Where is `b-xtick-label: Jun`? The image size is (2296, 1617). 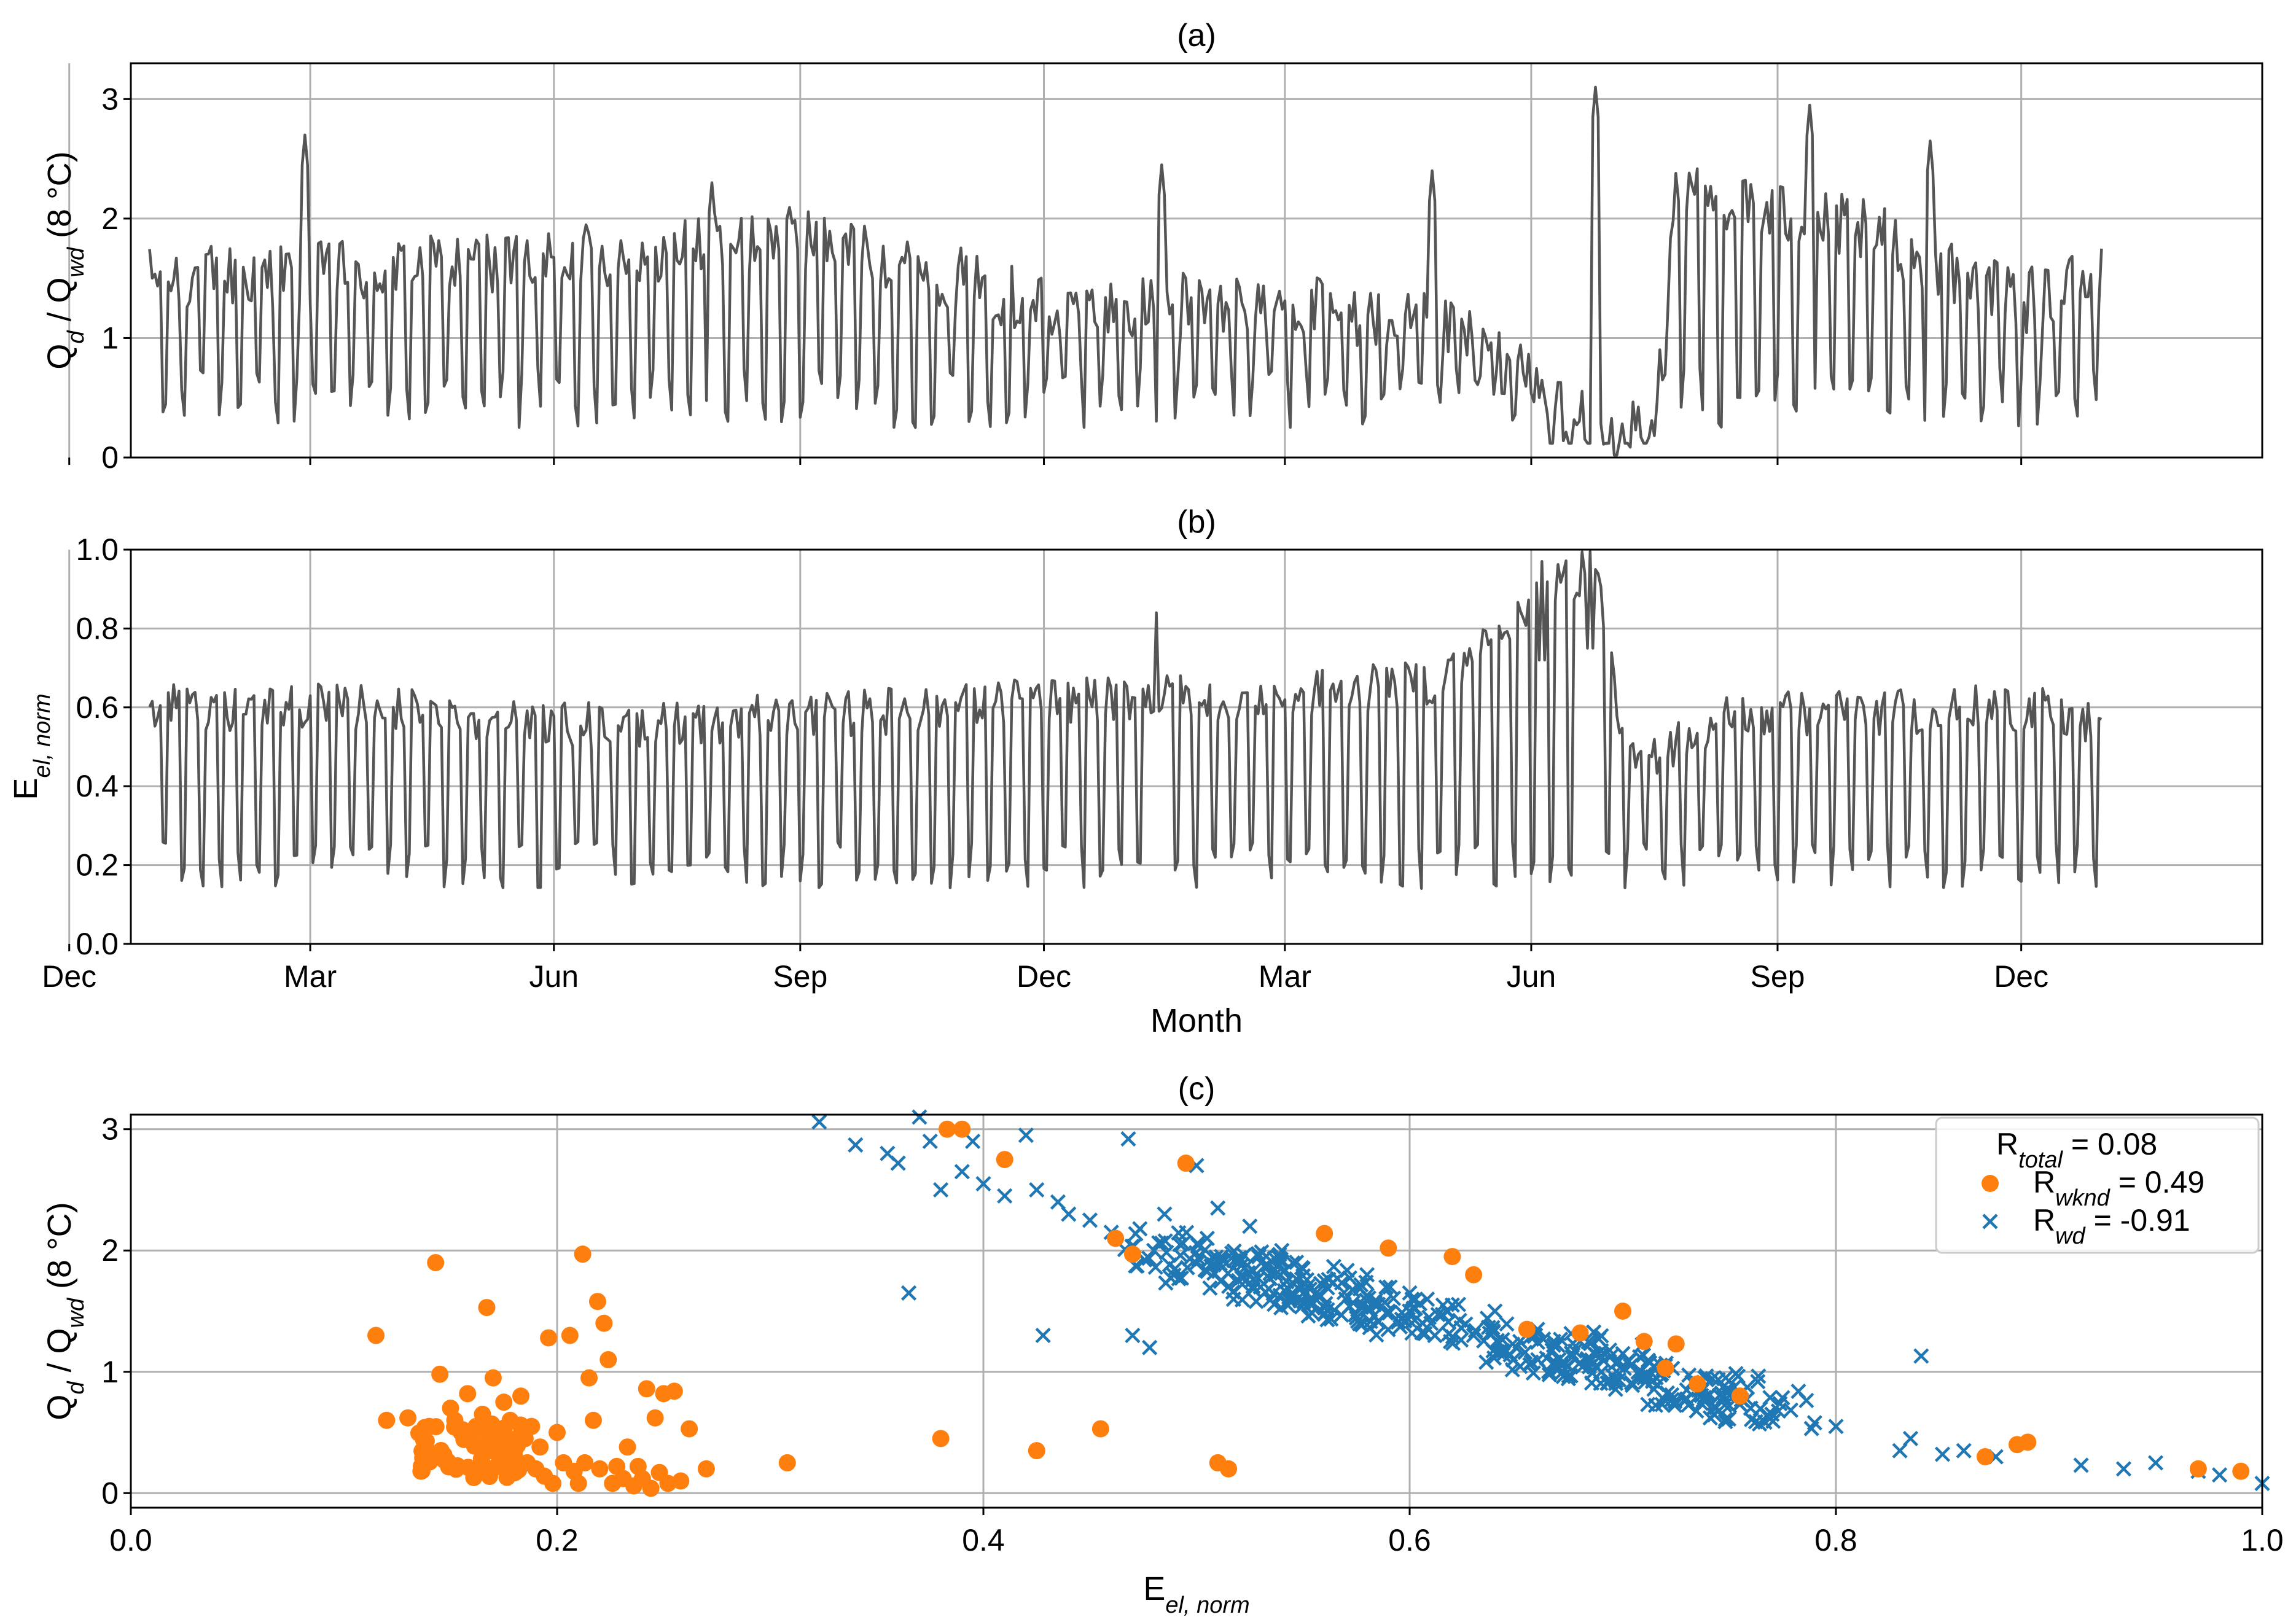 b-xtick-label: Jun is located at coordinates (554, 976).